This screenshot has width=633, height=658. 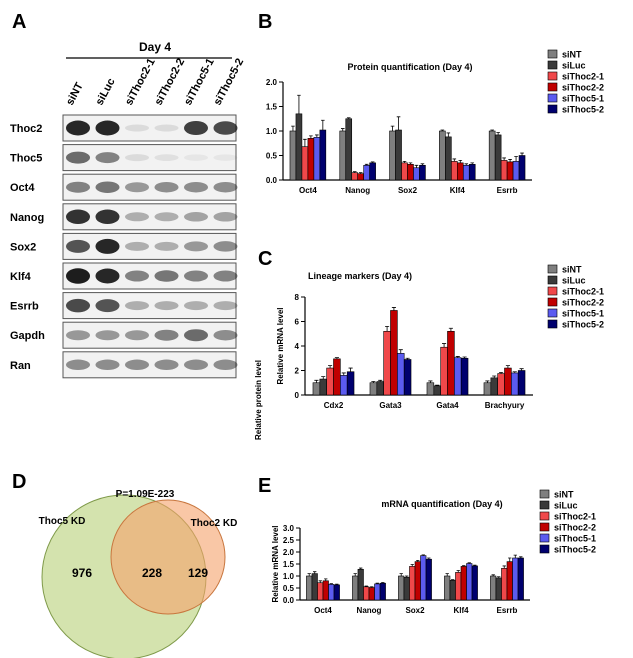 I want to click on x-tick-label: Sox2, so click(x=415, y=610).